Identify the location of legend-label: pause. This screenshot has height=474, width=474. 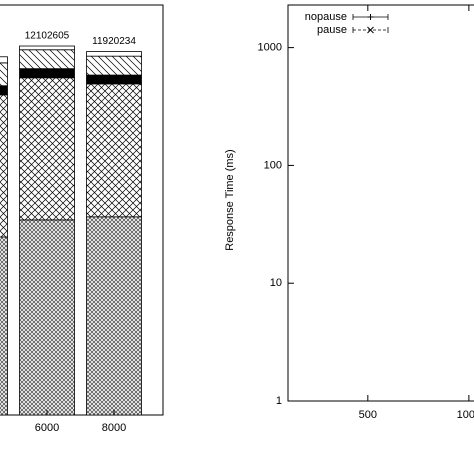
(332, 30).